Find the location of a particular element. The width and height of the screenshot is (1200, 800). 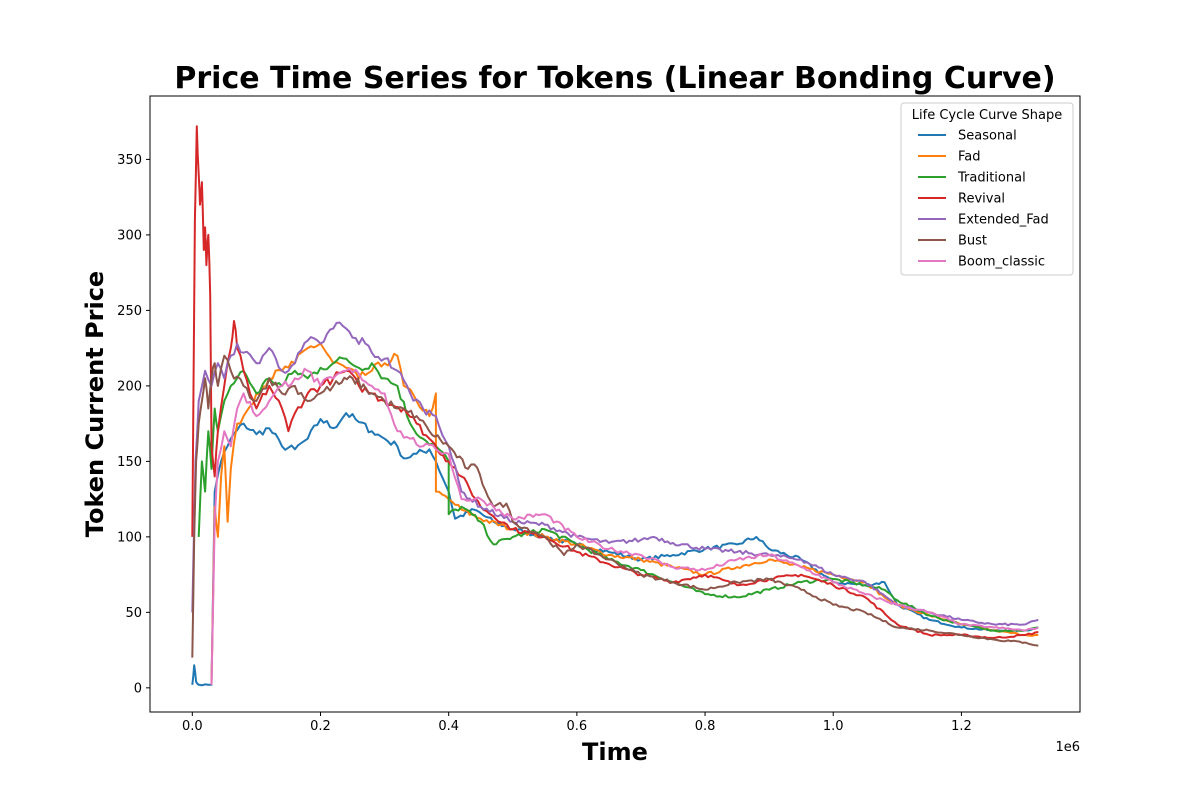

legend-box is located at coordinates (987, 189).